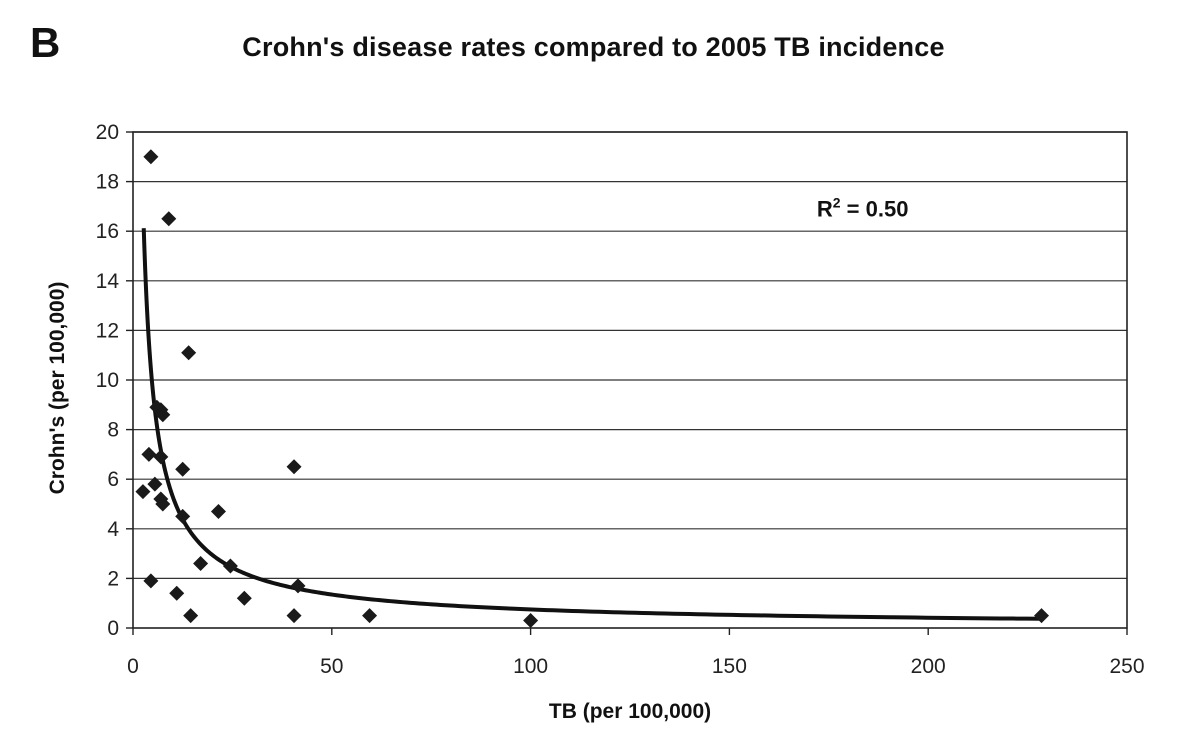  What do you see at coordinates (107, 380) in the screenshot?
I see `y-tick-label: 10` at bounding box center [107, 380].